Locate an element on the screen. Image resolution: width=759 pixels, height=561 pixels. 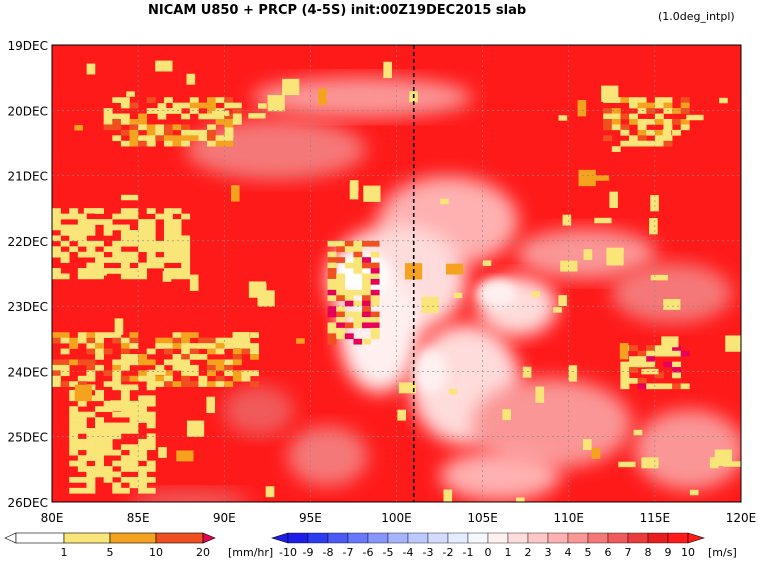
precip-colorbar-label: 1 is located at coordinates (64, 552).